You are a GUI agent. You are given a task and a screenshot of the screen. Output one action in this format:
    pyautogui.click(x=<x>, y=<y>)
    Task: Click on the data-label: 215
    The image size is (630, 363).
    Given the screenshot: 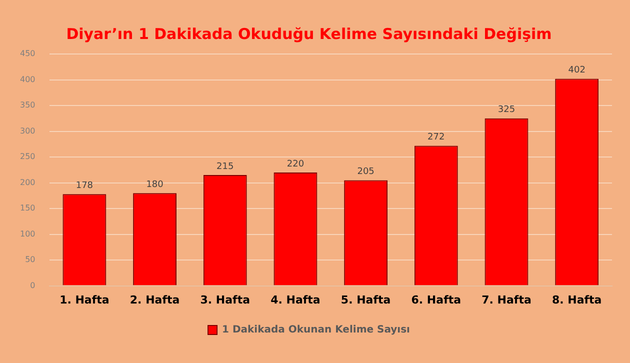 What is the action you would take?
    pyautogui.click(x=225, y=167)
    